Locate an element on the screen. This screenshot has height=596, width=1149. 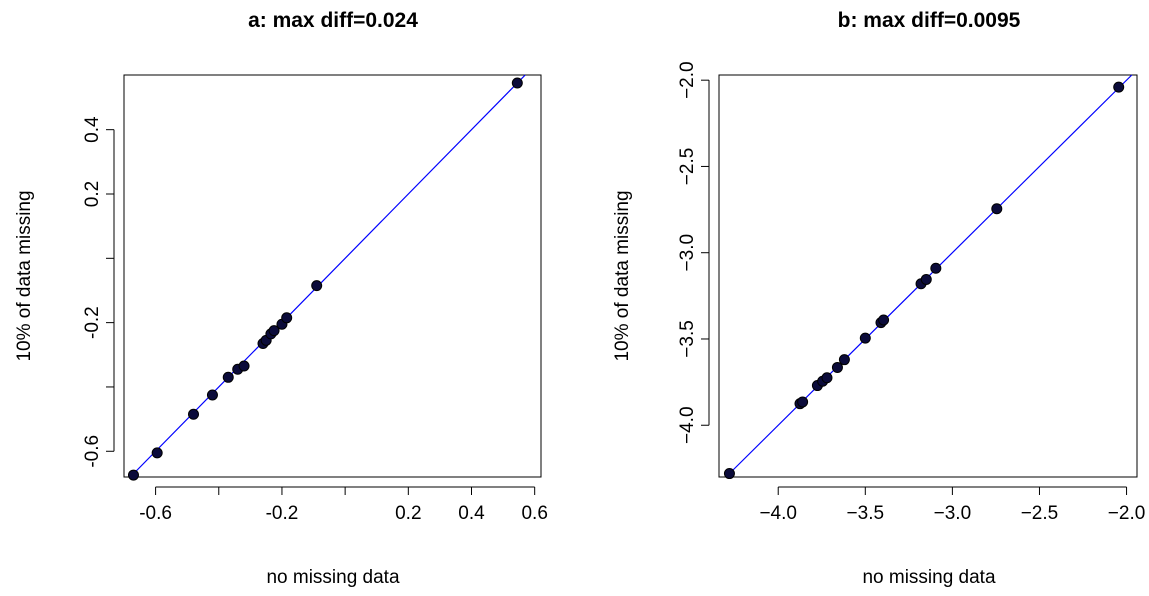
panel-b-y-axis: −4.0 −3.5 −3.0 −2.5 −2.0 is located at coordinates (693, 252).